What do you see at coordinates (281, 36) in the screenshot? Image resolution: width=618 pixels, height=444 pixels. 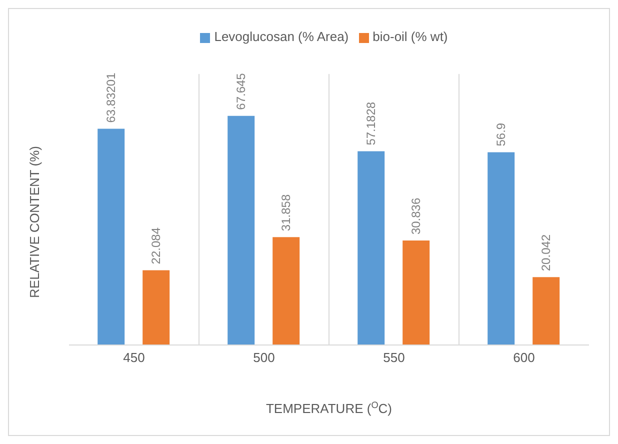 I see `legend-label: Levoglucosan (% Area)` at bounding box center [281, 36].